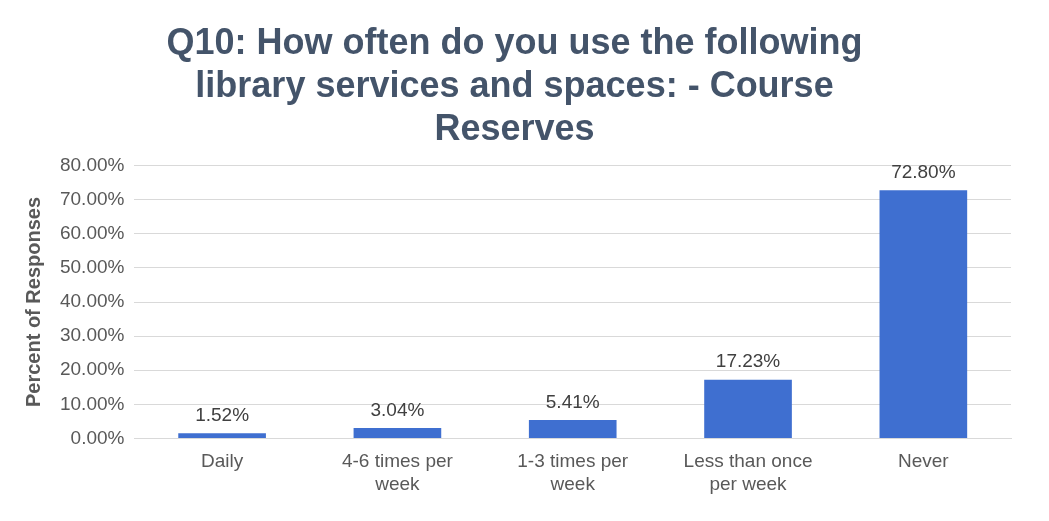  What do you see at coordinates (923, 171) in the screenshot?
I see `data-label: 72.80%` at bounding box center [923, 171].